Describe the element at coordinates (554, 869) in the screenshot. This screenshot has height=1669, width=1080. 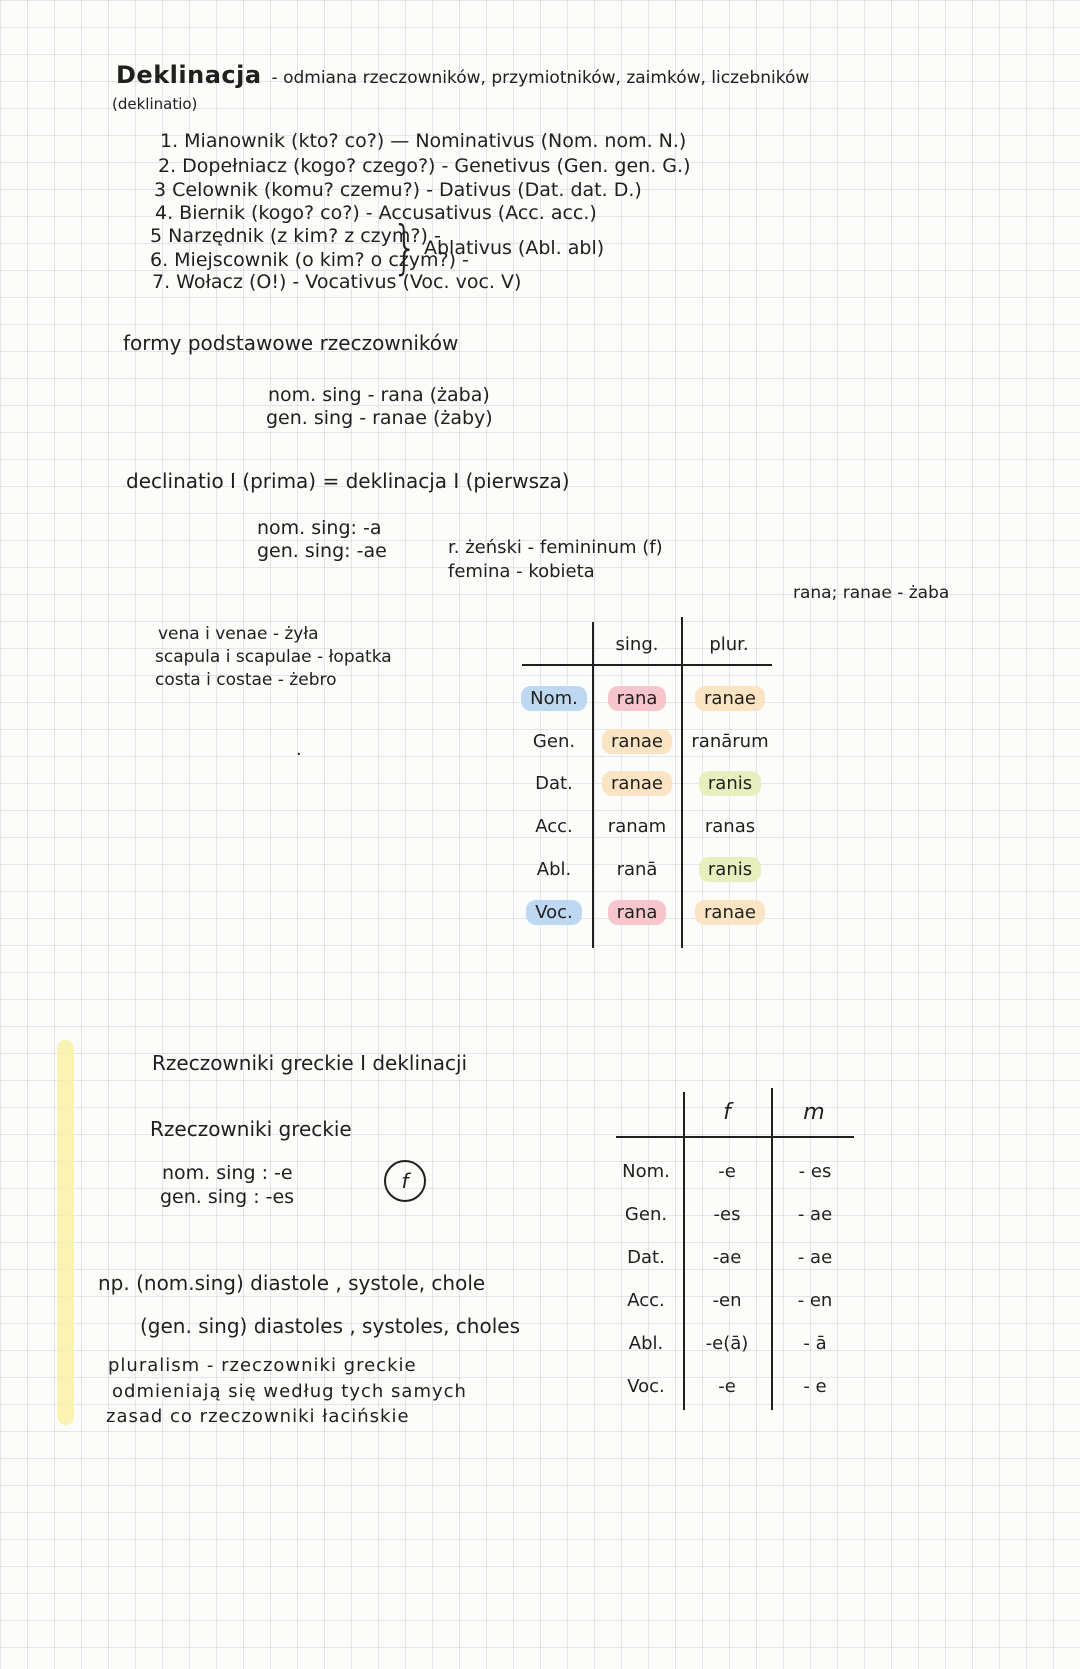
I see `row-label-abl: Abl.` at that location.